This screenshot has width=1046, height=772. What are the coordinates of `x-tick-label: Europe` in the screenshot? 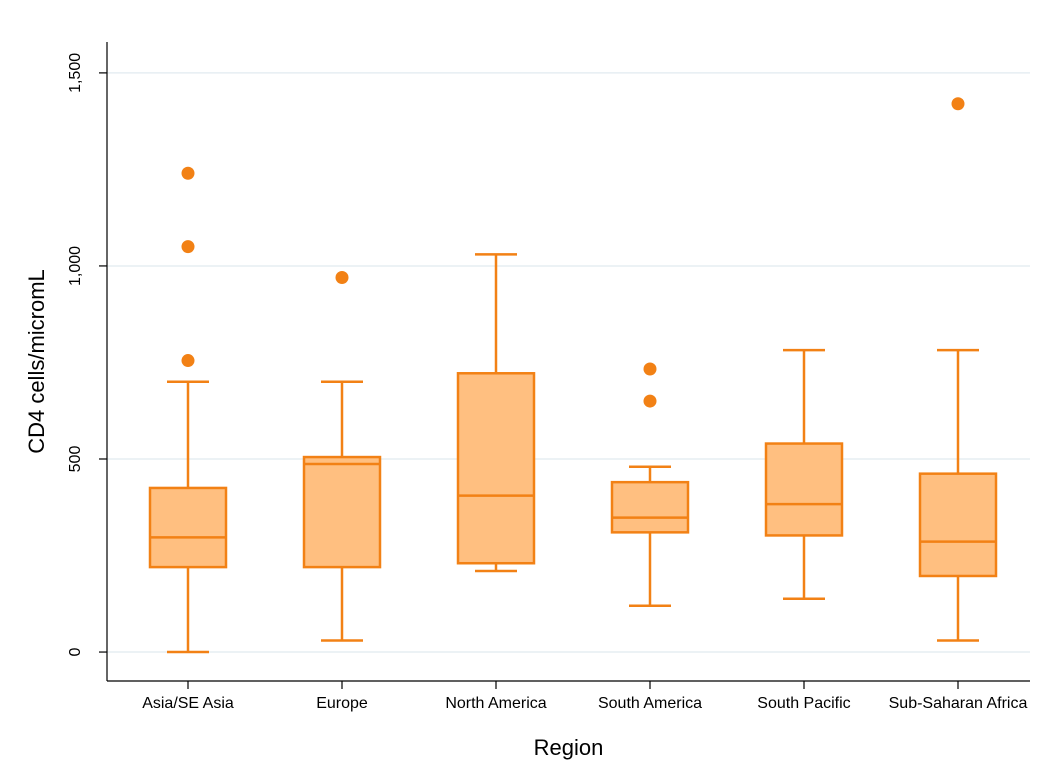 It's located at (342, 703).